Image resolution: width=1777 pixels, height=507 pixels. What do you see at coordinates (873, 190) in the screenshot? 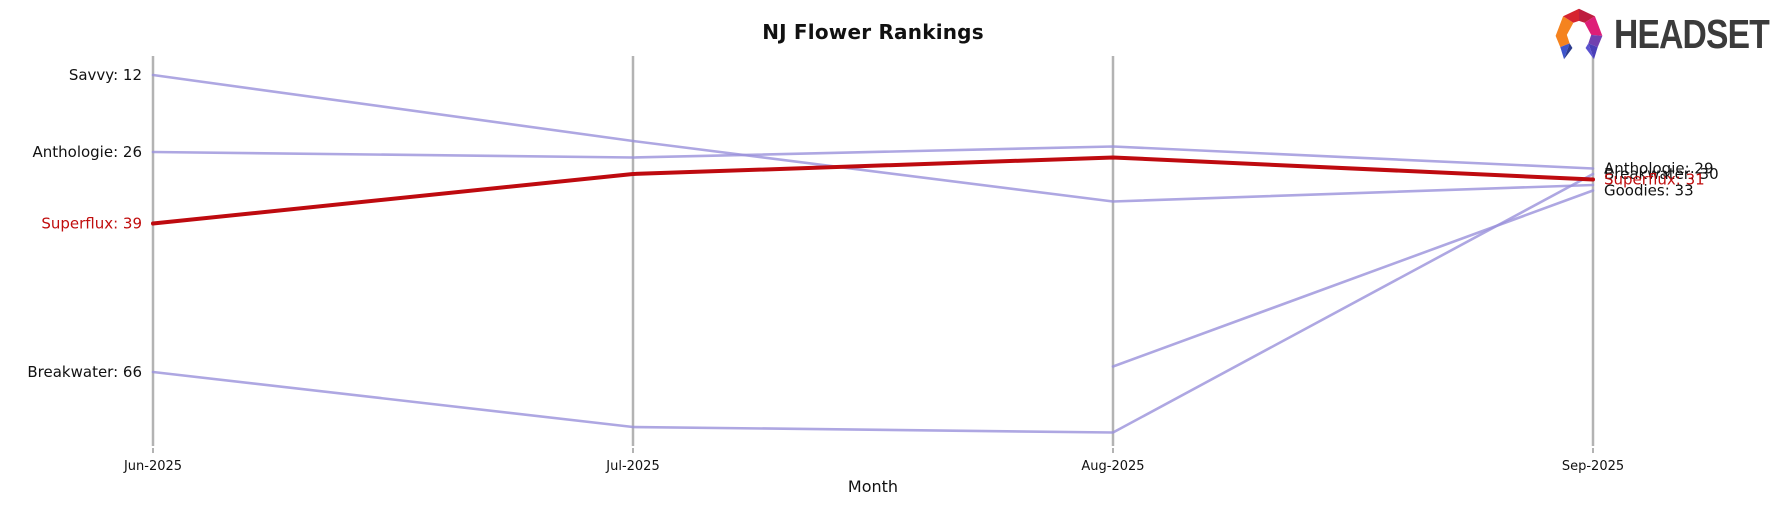
I see `series-line-superflux` at bounding box center [873, 190].